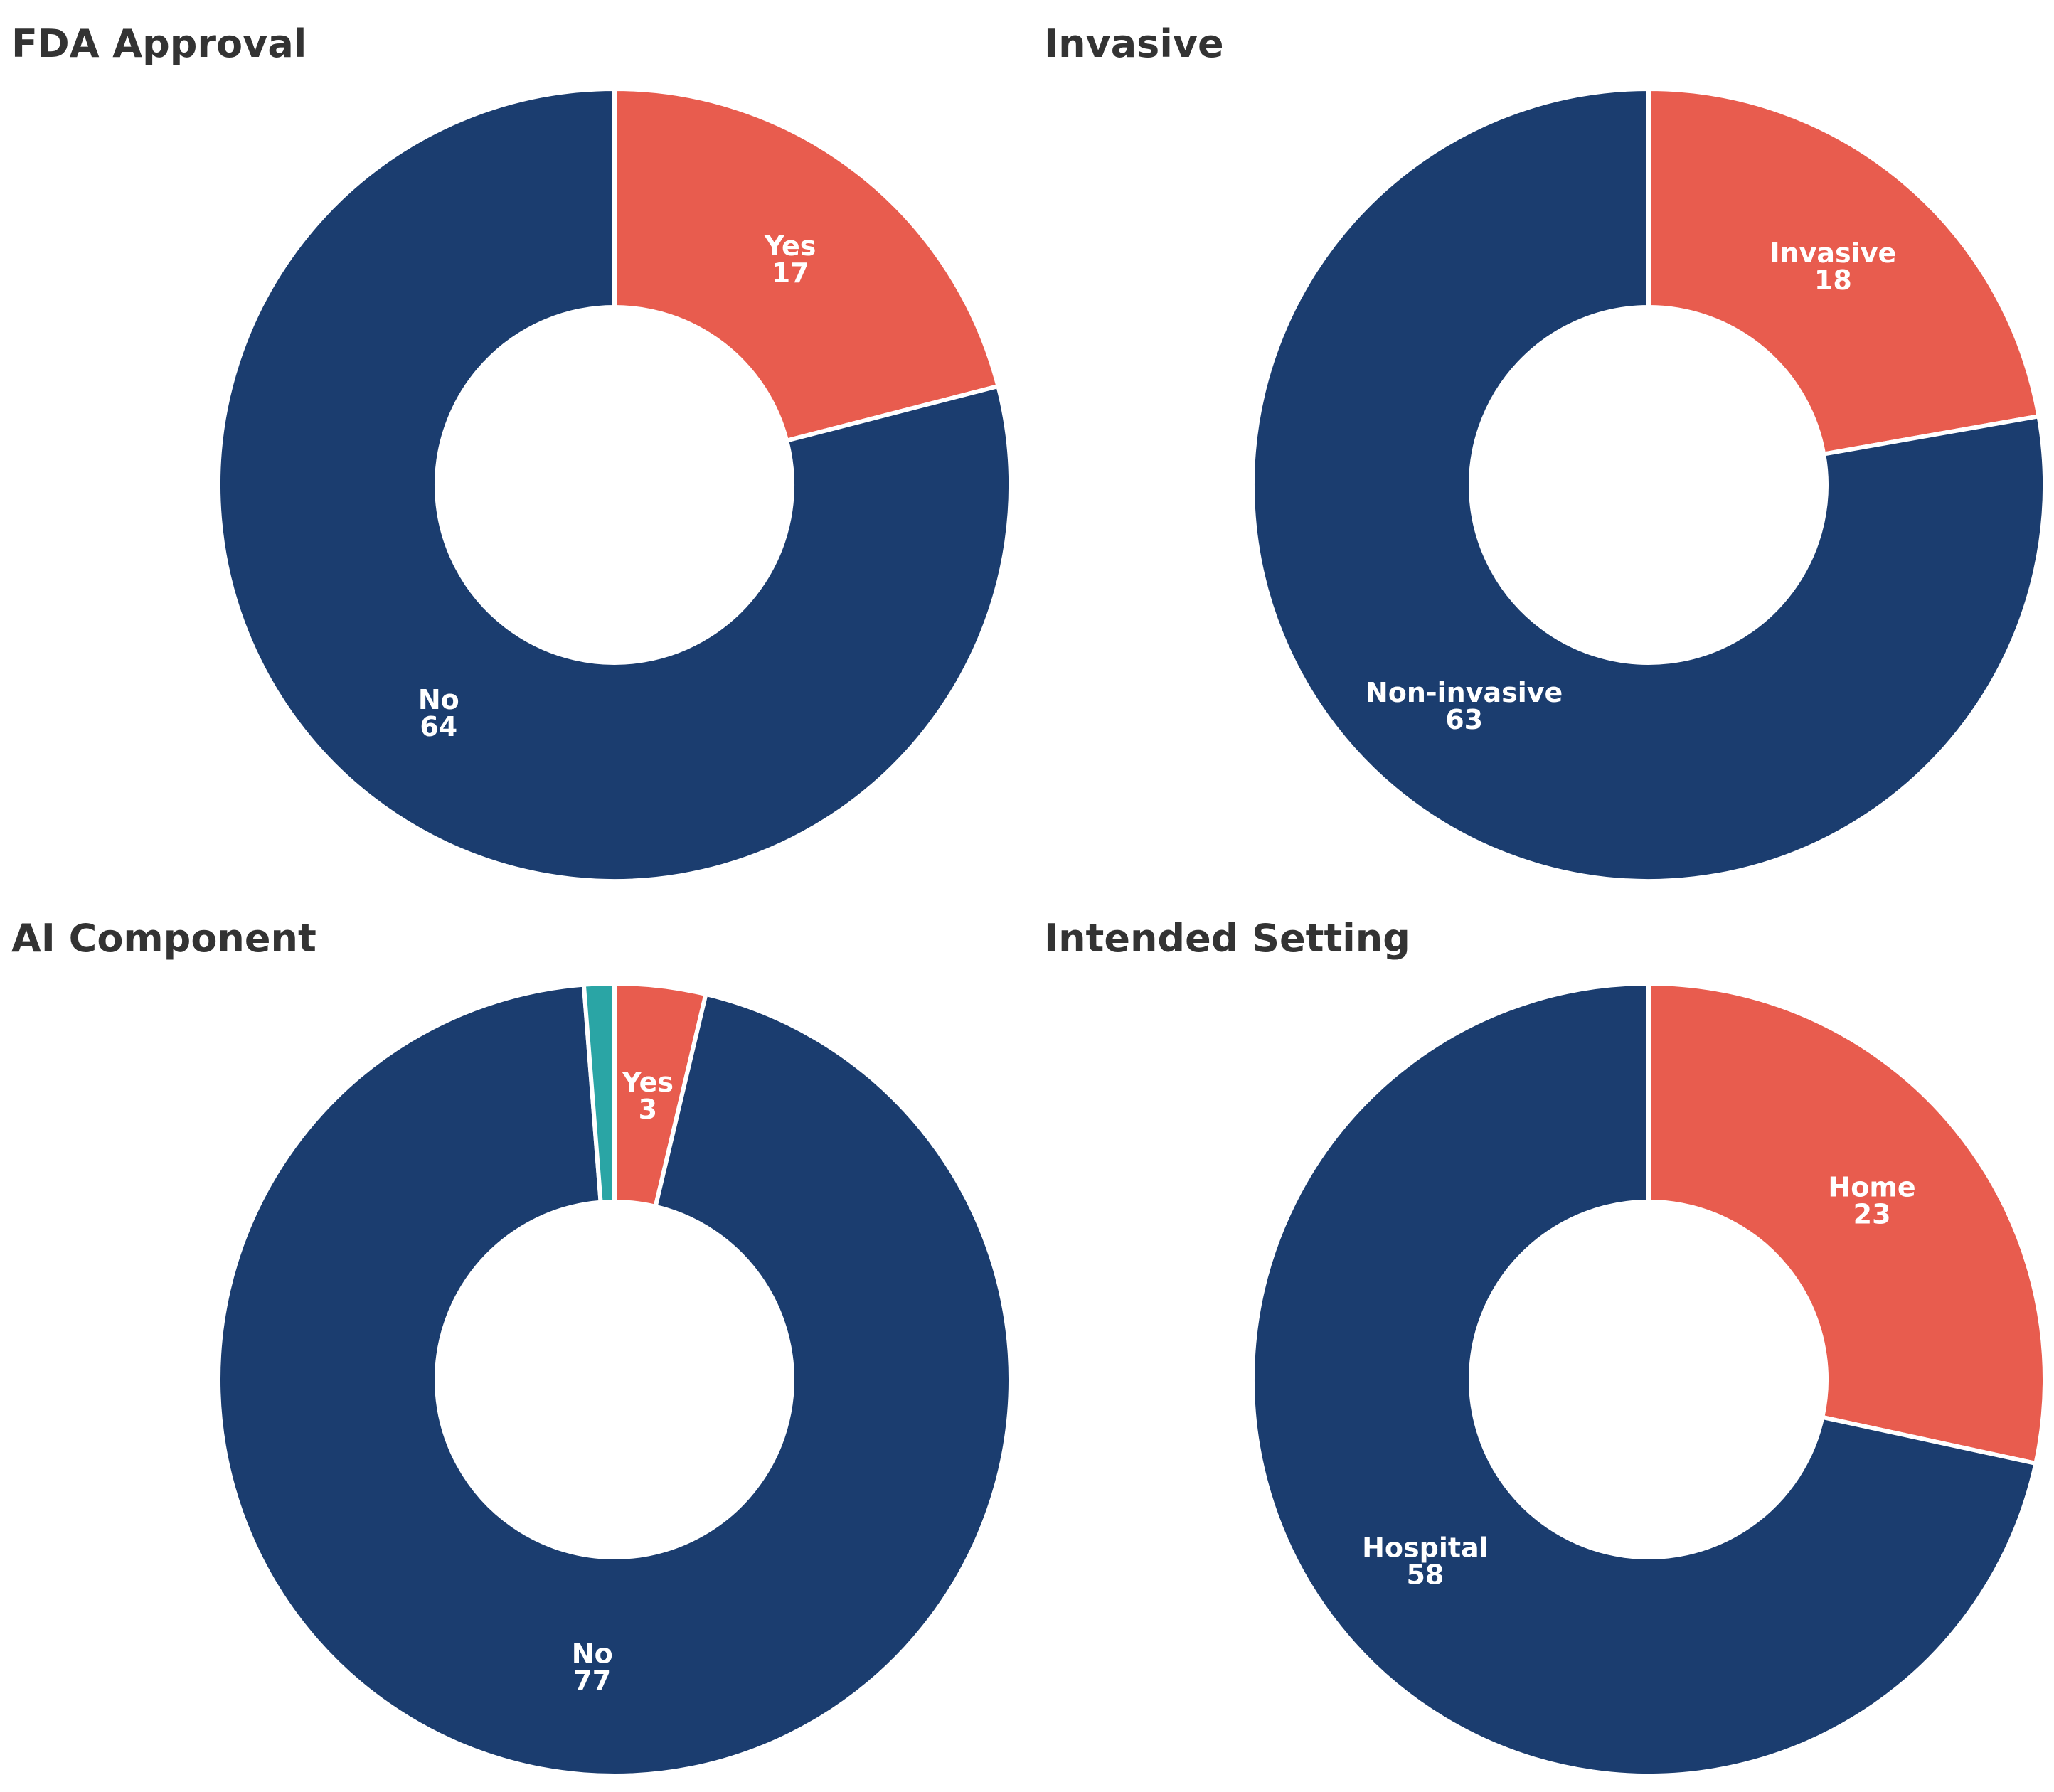 This screenshot has width=2054, height=1792. Describe the element at coordinates (790, 273) in the screenshot. I see `slice-value-yes: 17` at that location.